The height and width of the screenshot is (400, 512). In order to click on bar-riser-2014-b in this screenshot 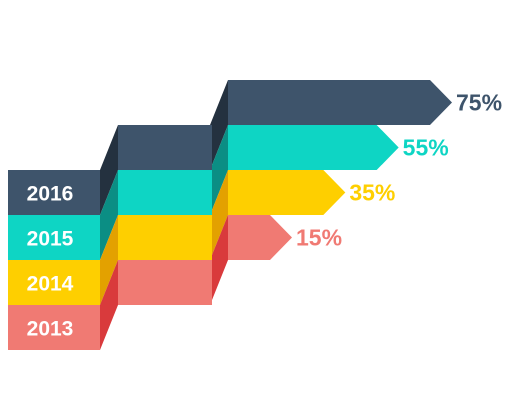, I will do `click(219, 215)`.